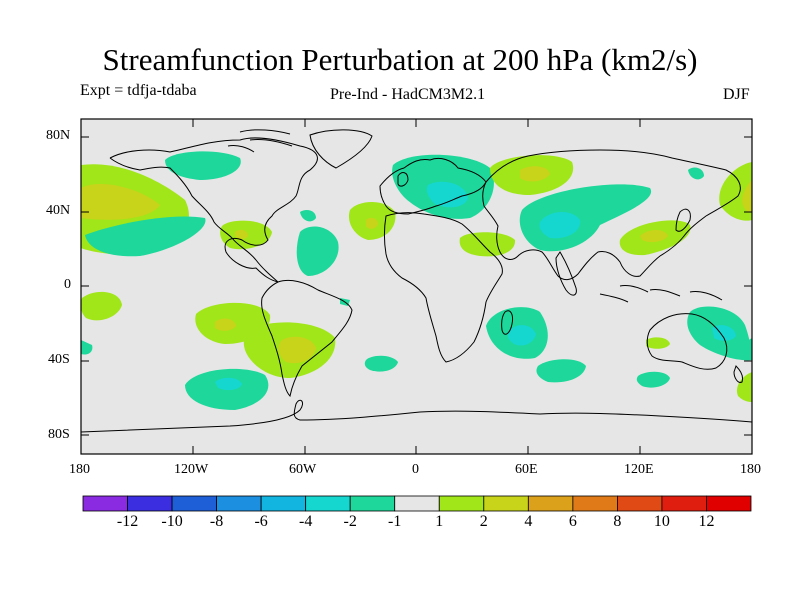 The image size is (800, 600). Describe the element at coordinates (566, 273) in the screenshot. I see `coast-india` at that location.